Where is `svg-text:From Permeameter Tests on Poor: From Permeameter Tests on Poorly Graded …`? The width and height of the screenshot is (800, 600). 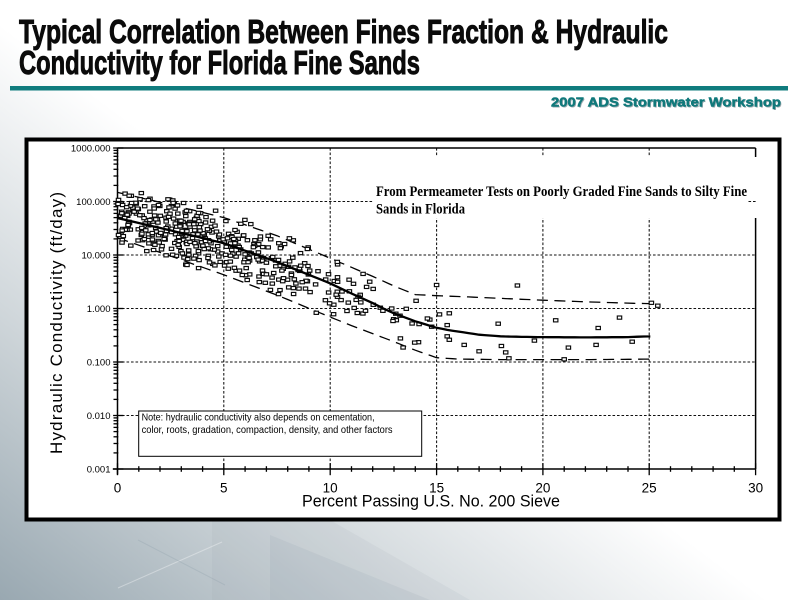
svg-text:From Permeameter Tests on Poor: From Permeameter Tests on Poorly Graded … is located at coordinates (561, 192).